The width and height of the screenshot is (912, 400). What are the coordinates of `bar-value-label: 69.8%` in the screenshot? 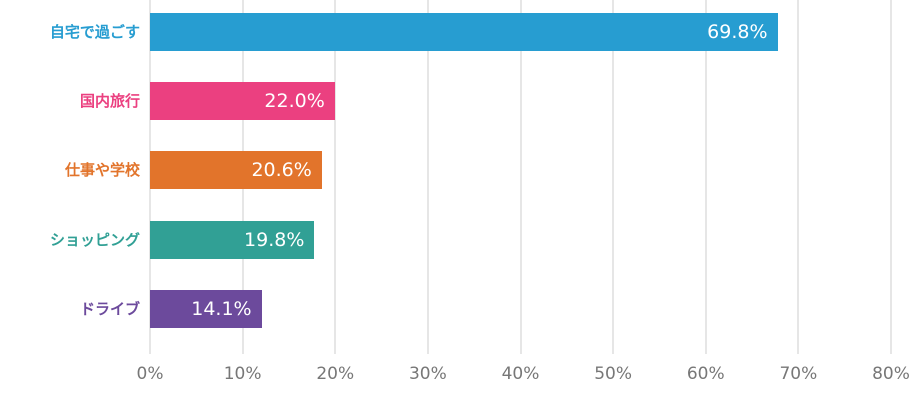 It's located at (737, 32).